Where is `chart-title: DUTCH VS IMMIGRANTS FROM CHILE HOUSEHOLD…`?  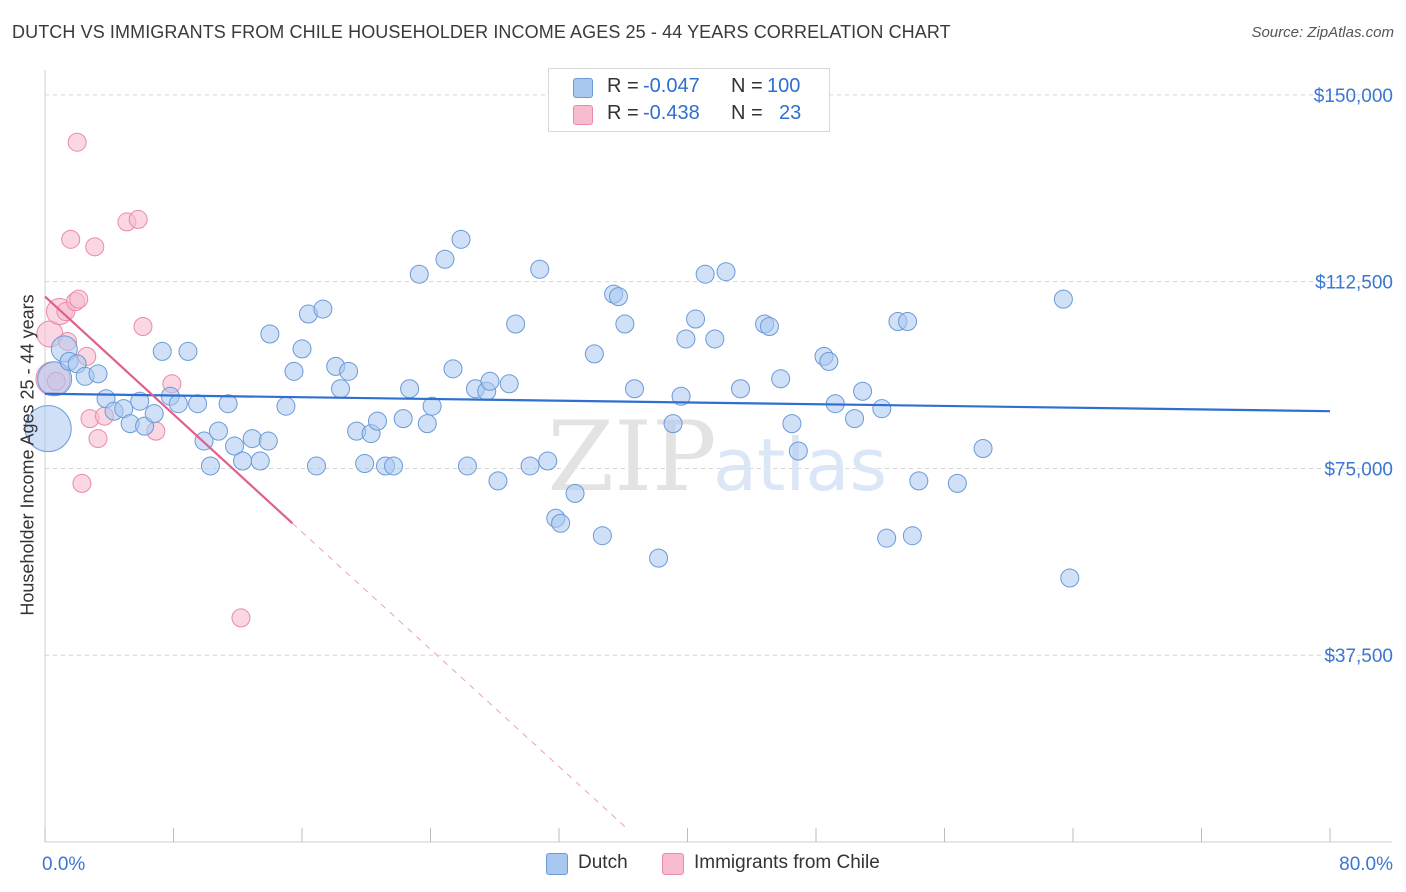 chart-title: DUTCH VS IMMIGRANTS FROM CHILE HOUSEHOLD… is located at coordinates (481, 32).